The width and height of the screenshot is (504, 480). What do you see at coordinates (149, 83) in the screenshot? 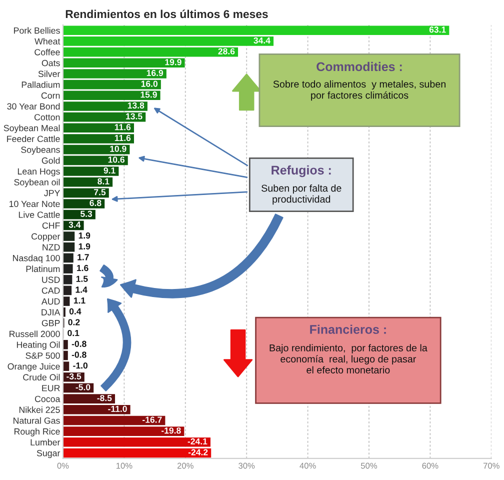
I see `data-label: 16.0` at bounding box center [149, 83].